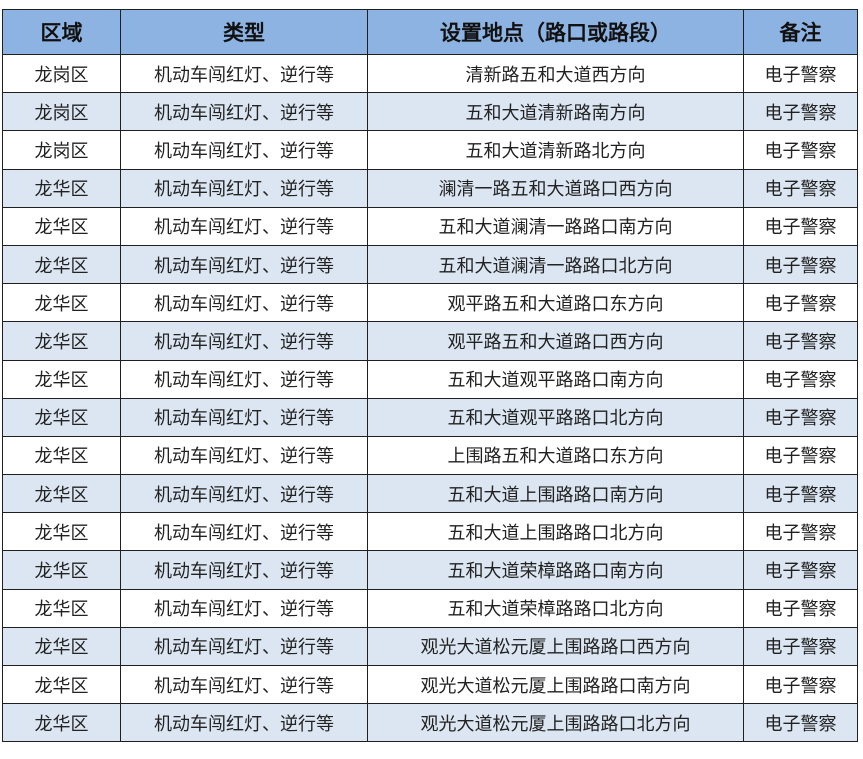  What do you see at coordinates (555, 73) in the screenshot?
I see `cell-location: 清新路五和大道西方向` at bounding box center [555, 73].